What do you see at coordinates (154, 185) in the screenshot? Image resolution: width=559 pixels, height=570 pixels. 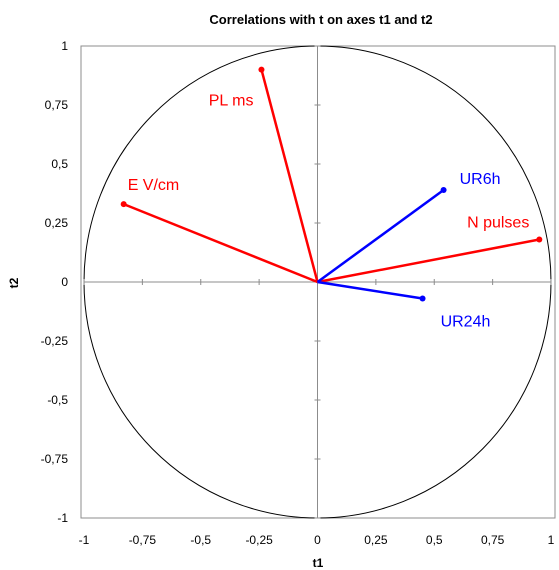 I see `vector-label: E V/cm` at bounding box center [154, 185].